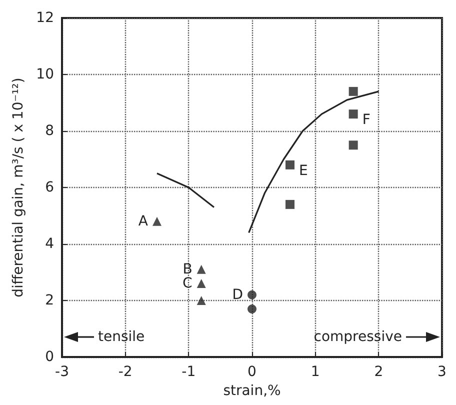 This screenshot has width=456, height=405. I want to click on y-tick-label: 10, so click(45, 74).